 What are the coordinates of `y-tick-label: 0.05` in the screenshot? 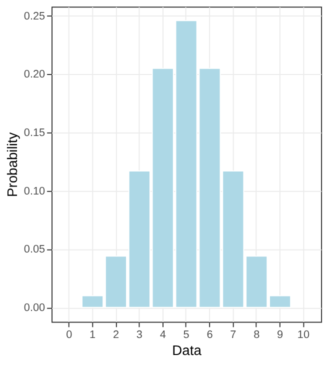 It's located at (35, 250).